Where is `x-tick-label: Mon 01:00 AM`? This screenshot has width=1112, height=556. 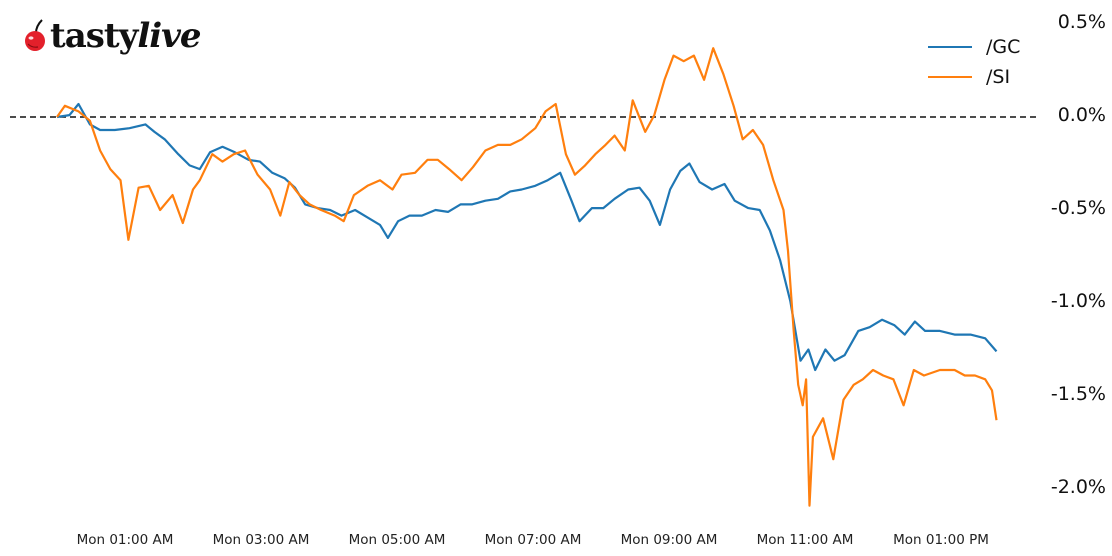 x-tick-label: Mon 01:00 AM is located at coordinates (125, 540).